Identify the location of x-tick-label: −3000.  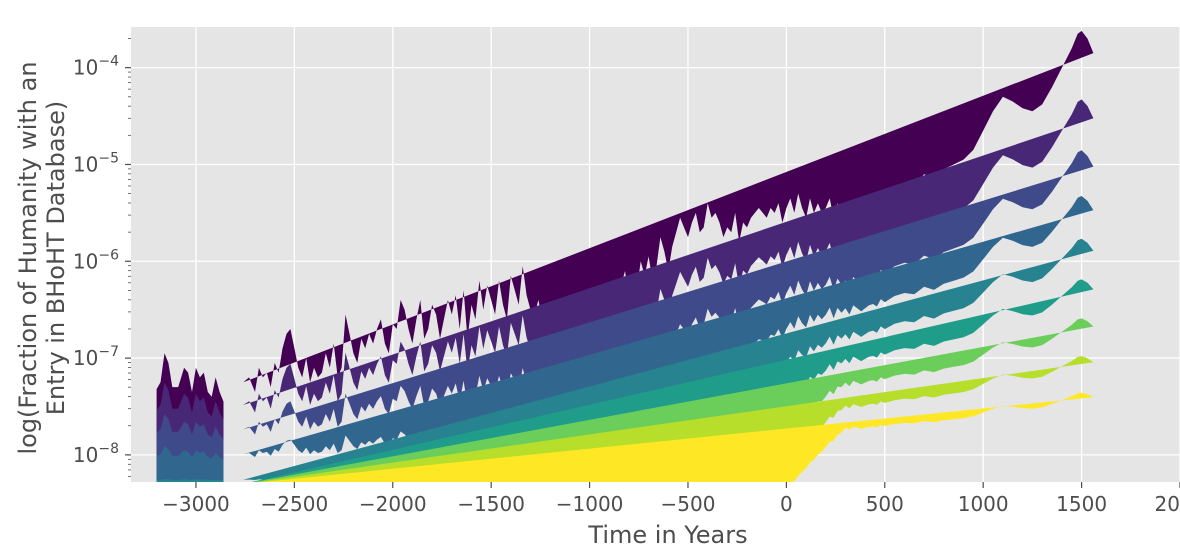
(196, 504).